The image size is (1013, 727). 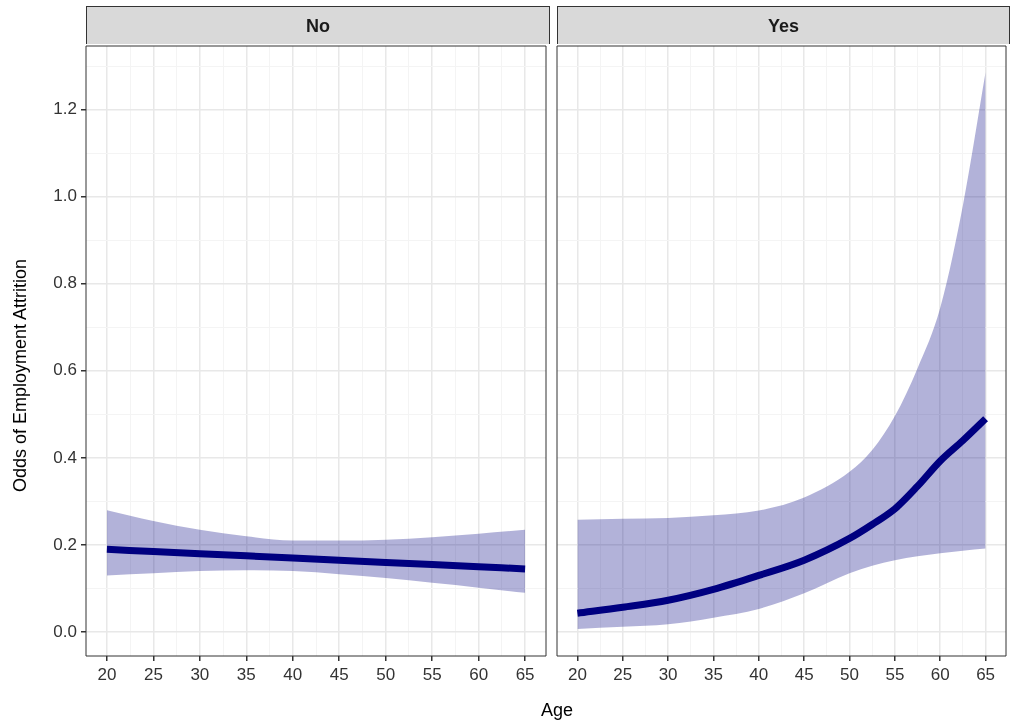 I want to click on y-tick-label: 1.2, so click(x=65, y=109).